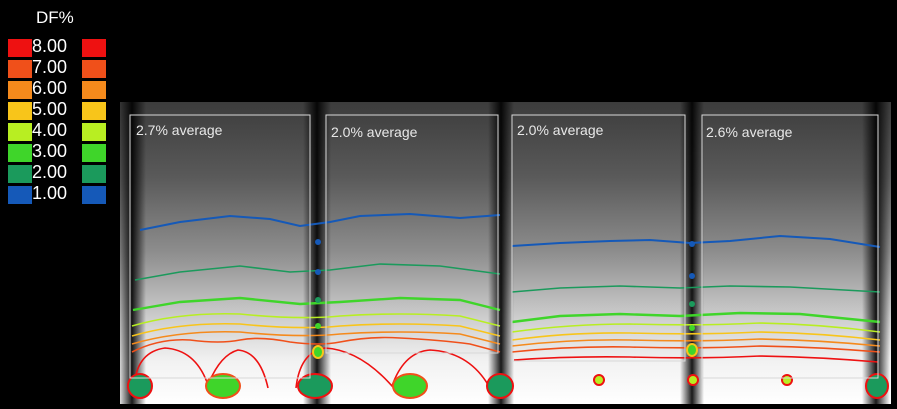 This screenshot has width=897, height=409. What do you see at coordinates (320, 221) in the screenshot?
I see `contour-1pct-left` at bounding box center [320, 221].